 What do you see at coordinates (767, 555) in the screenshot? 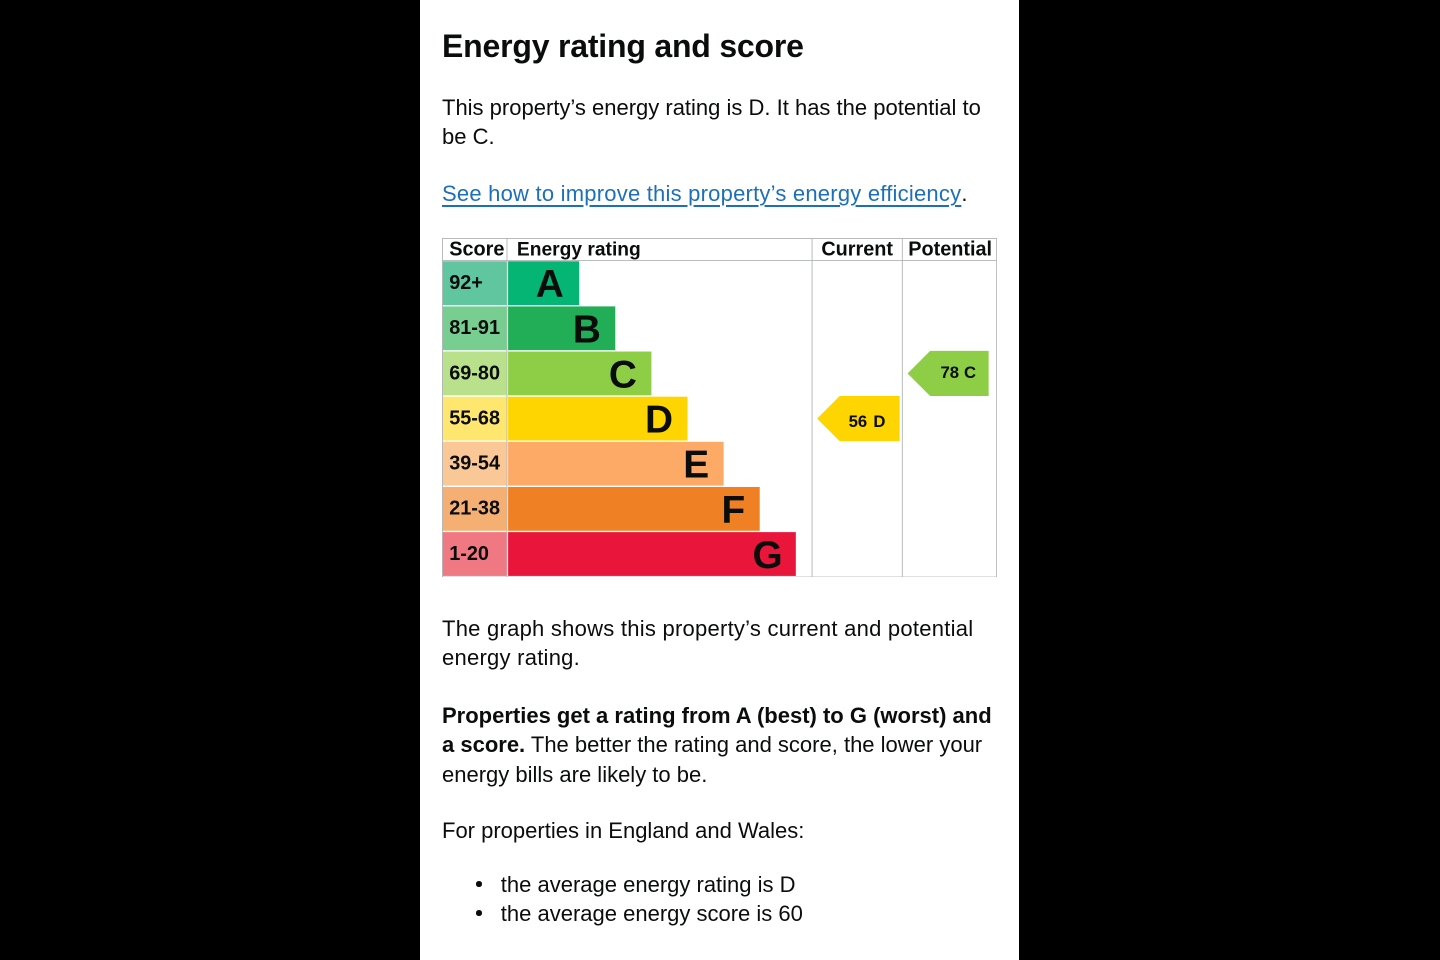
I see `svg-text: G` at bounding box center [767, 555].